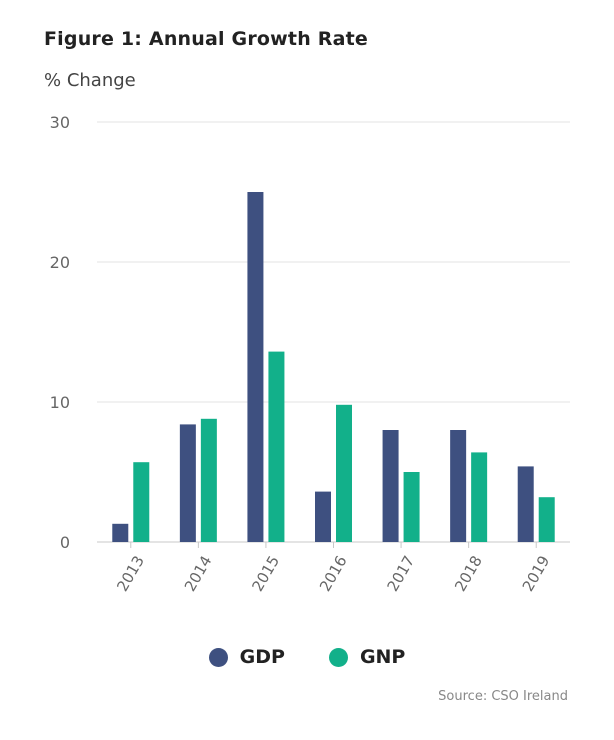 The height and width of the screenshot is (740, 614). Describe the element at coordinates (218, 657) in the screenshot. I see `legend-swatch-gdp` at that location.